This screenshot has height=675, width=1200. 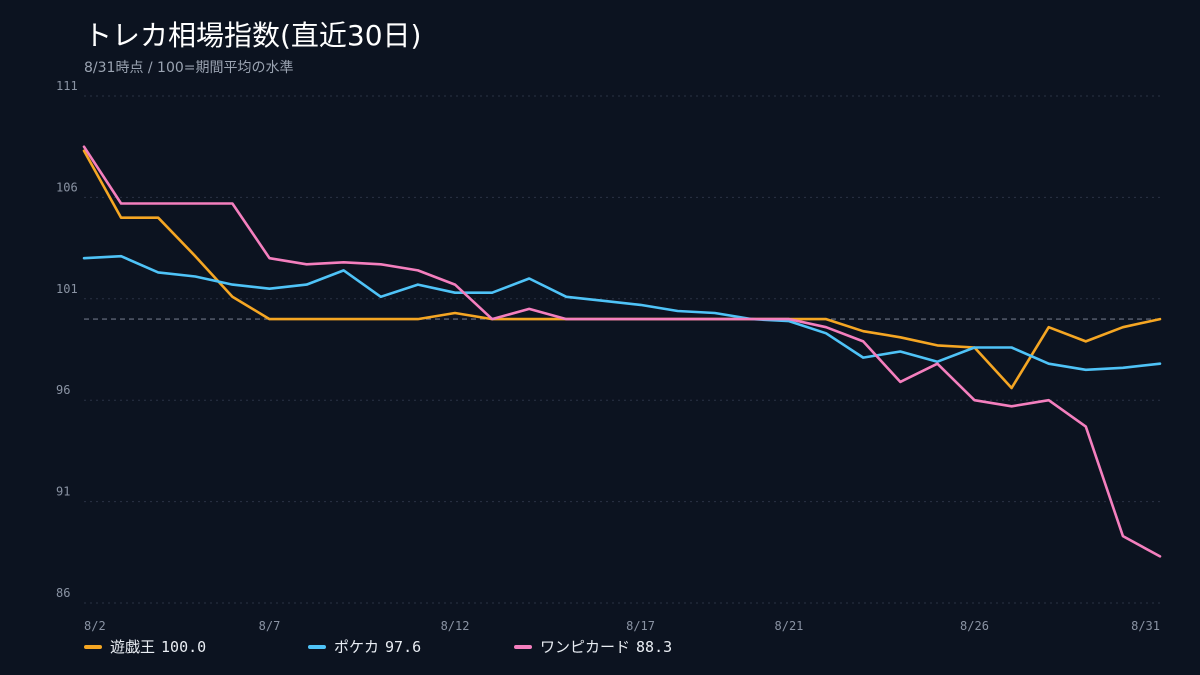 I want to click on x-tick-label: 8/26, so click(x=974, y=626).